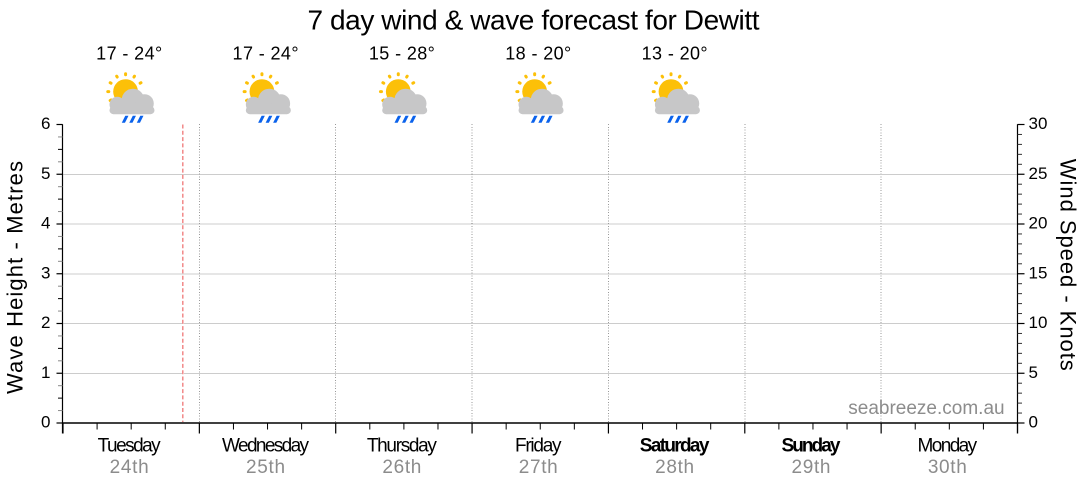  Describe the element at coordinates (401, 467) in the screenshot. I see `svg-text: 26th` at that location.